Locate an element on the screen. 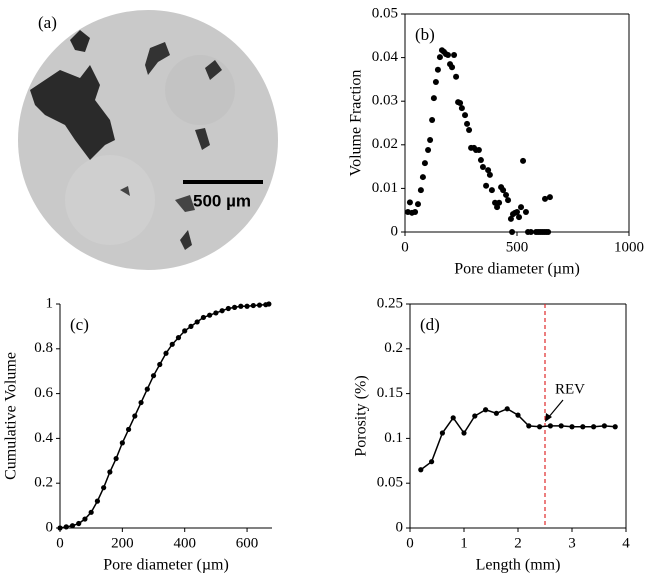 This screenshot has height=580, width=646. panel-label: (b) is located at coordinates (425, 34).